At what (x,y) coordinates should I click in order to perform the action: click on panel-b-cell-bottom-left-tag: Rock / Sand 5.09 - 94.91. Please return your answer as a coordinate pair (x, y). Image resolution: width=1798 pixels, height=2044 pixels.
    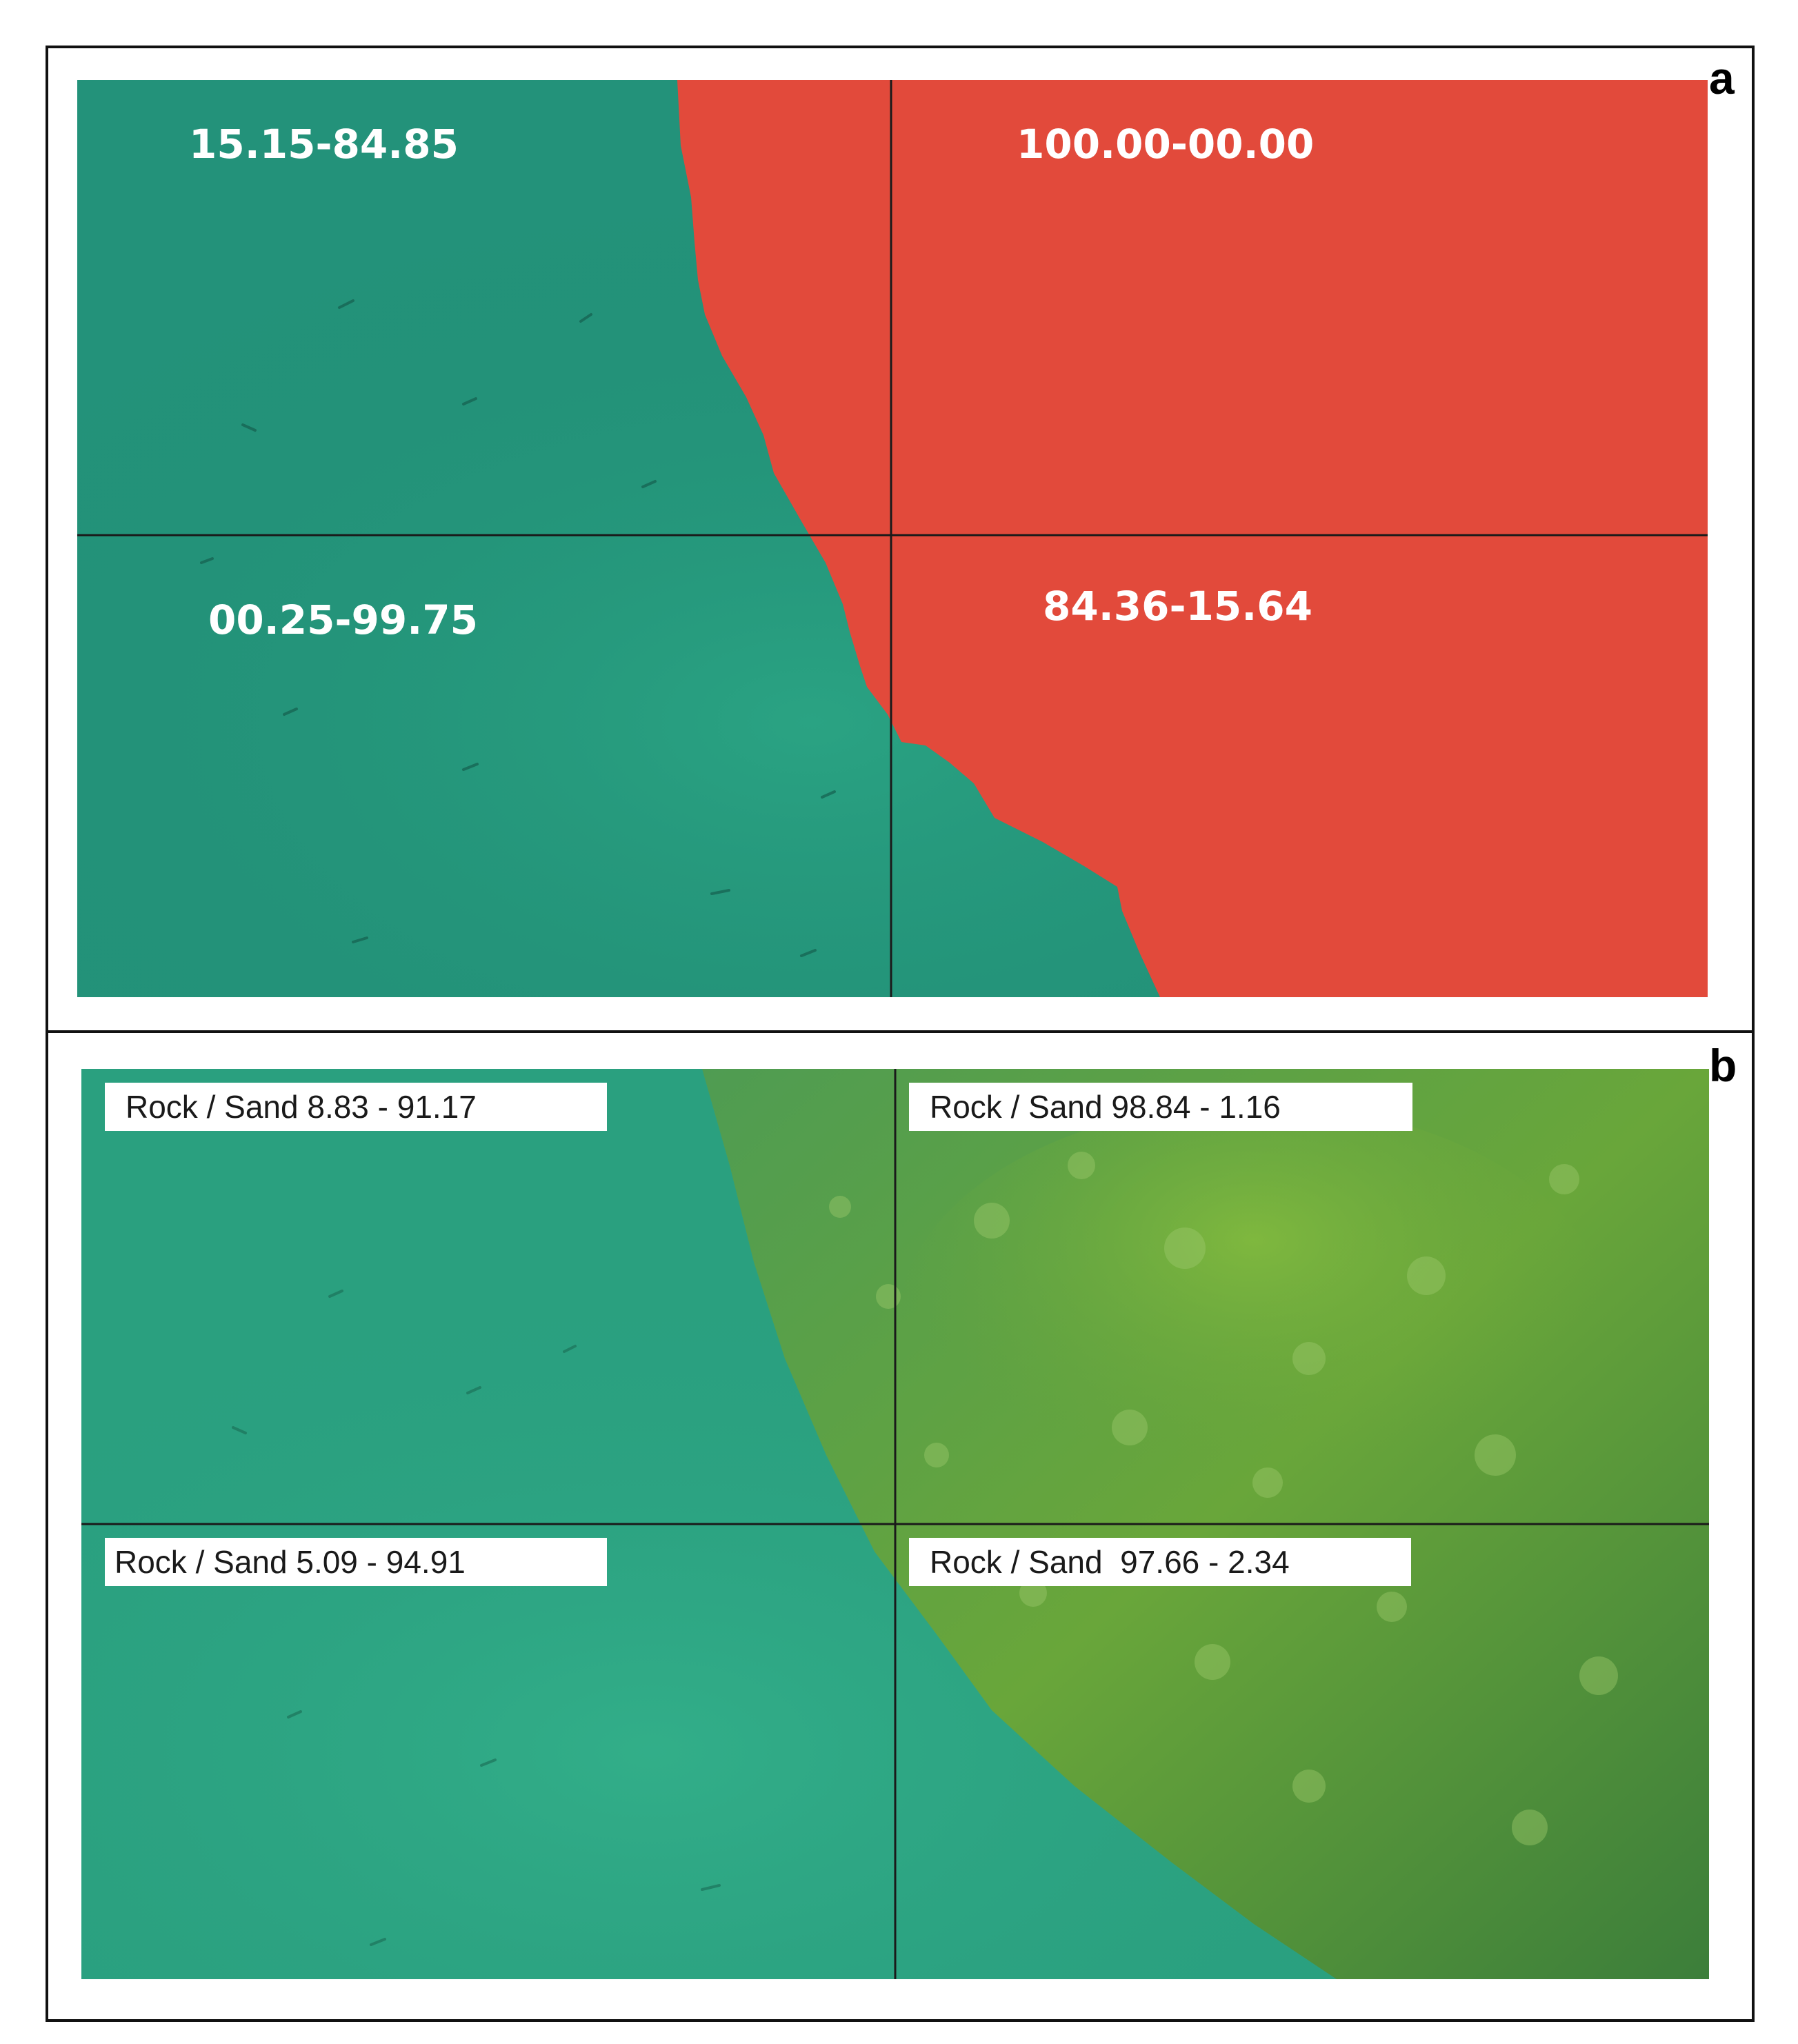
    Looking at the image, I should click on (356, 1562).